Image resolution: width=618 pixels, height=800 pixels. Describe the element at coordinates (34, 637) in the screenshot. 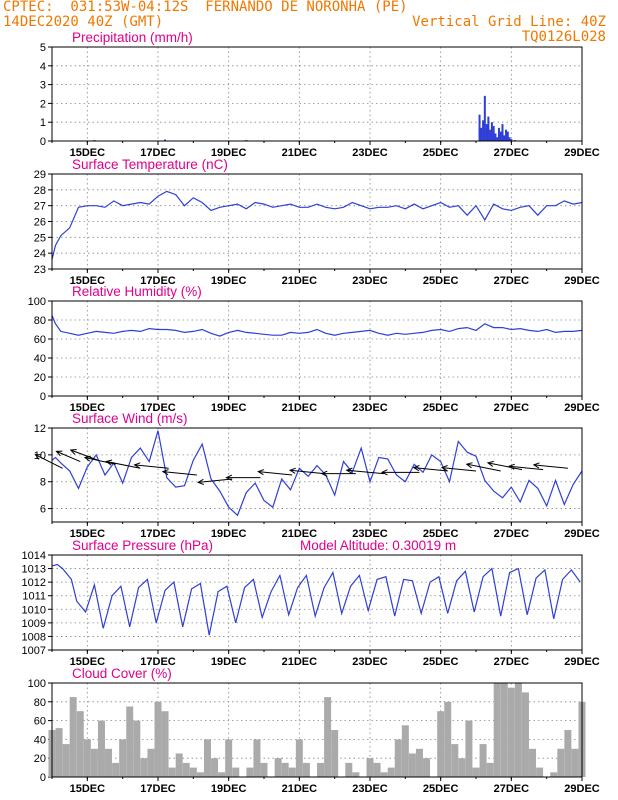

I see `y-tick-label: 1008` at that location.